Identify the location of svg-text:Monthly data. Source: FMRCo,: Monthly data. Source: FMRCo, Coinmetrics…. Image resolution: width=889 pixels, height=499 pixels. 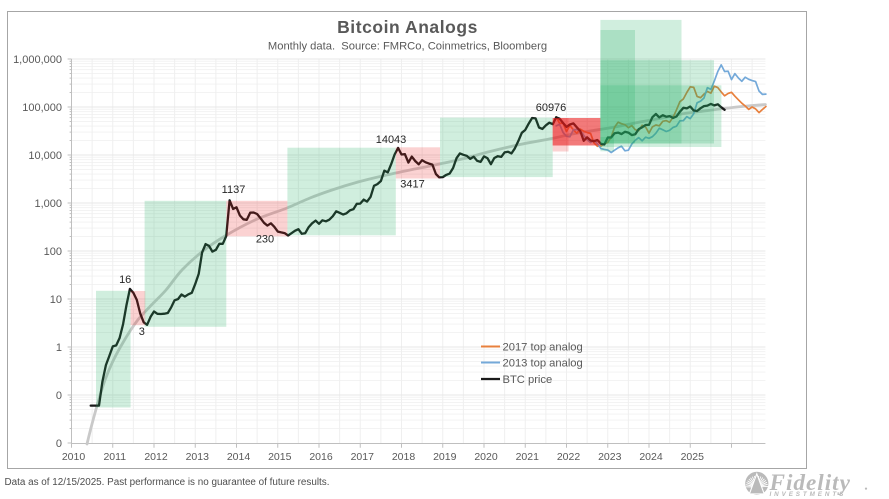
(407, 47).